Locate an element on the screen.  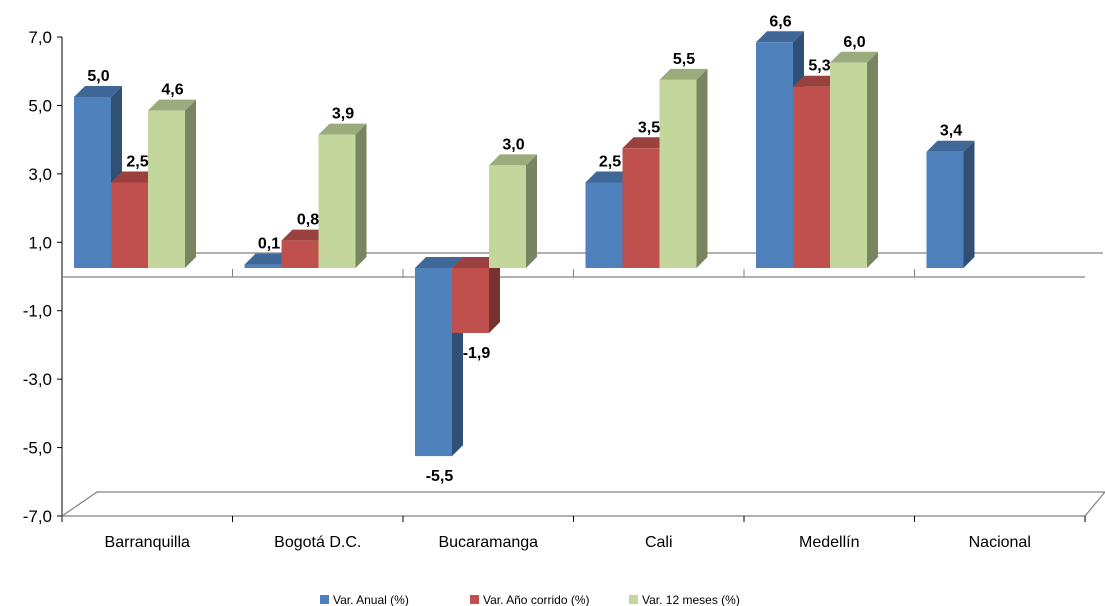
data-label: 0,1 is located at coordinates (269, 244).